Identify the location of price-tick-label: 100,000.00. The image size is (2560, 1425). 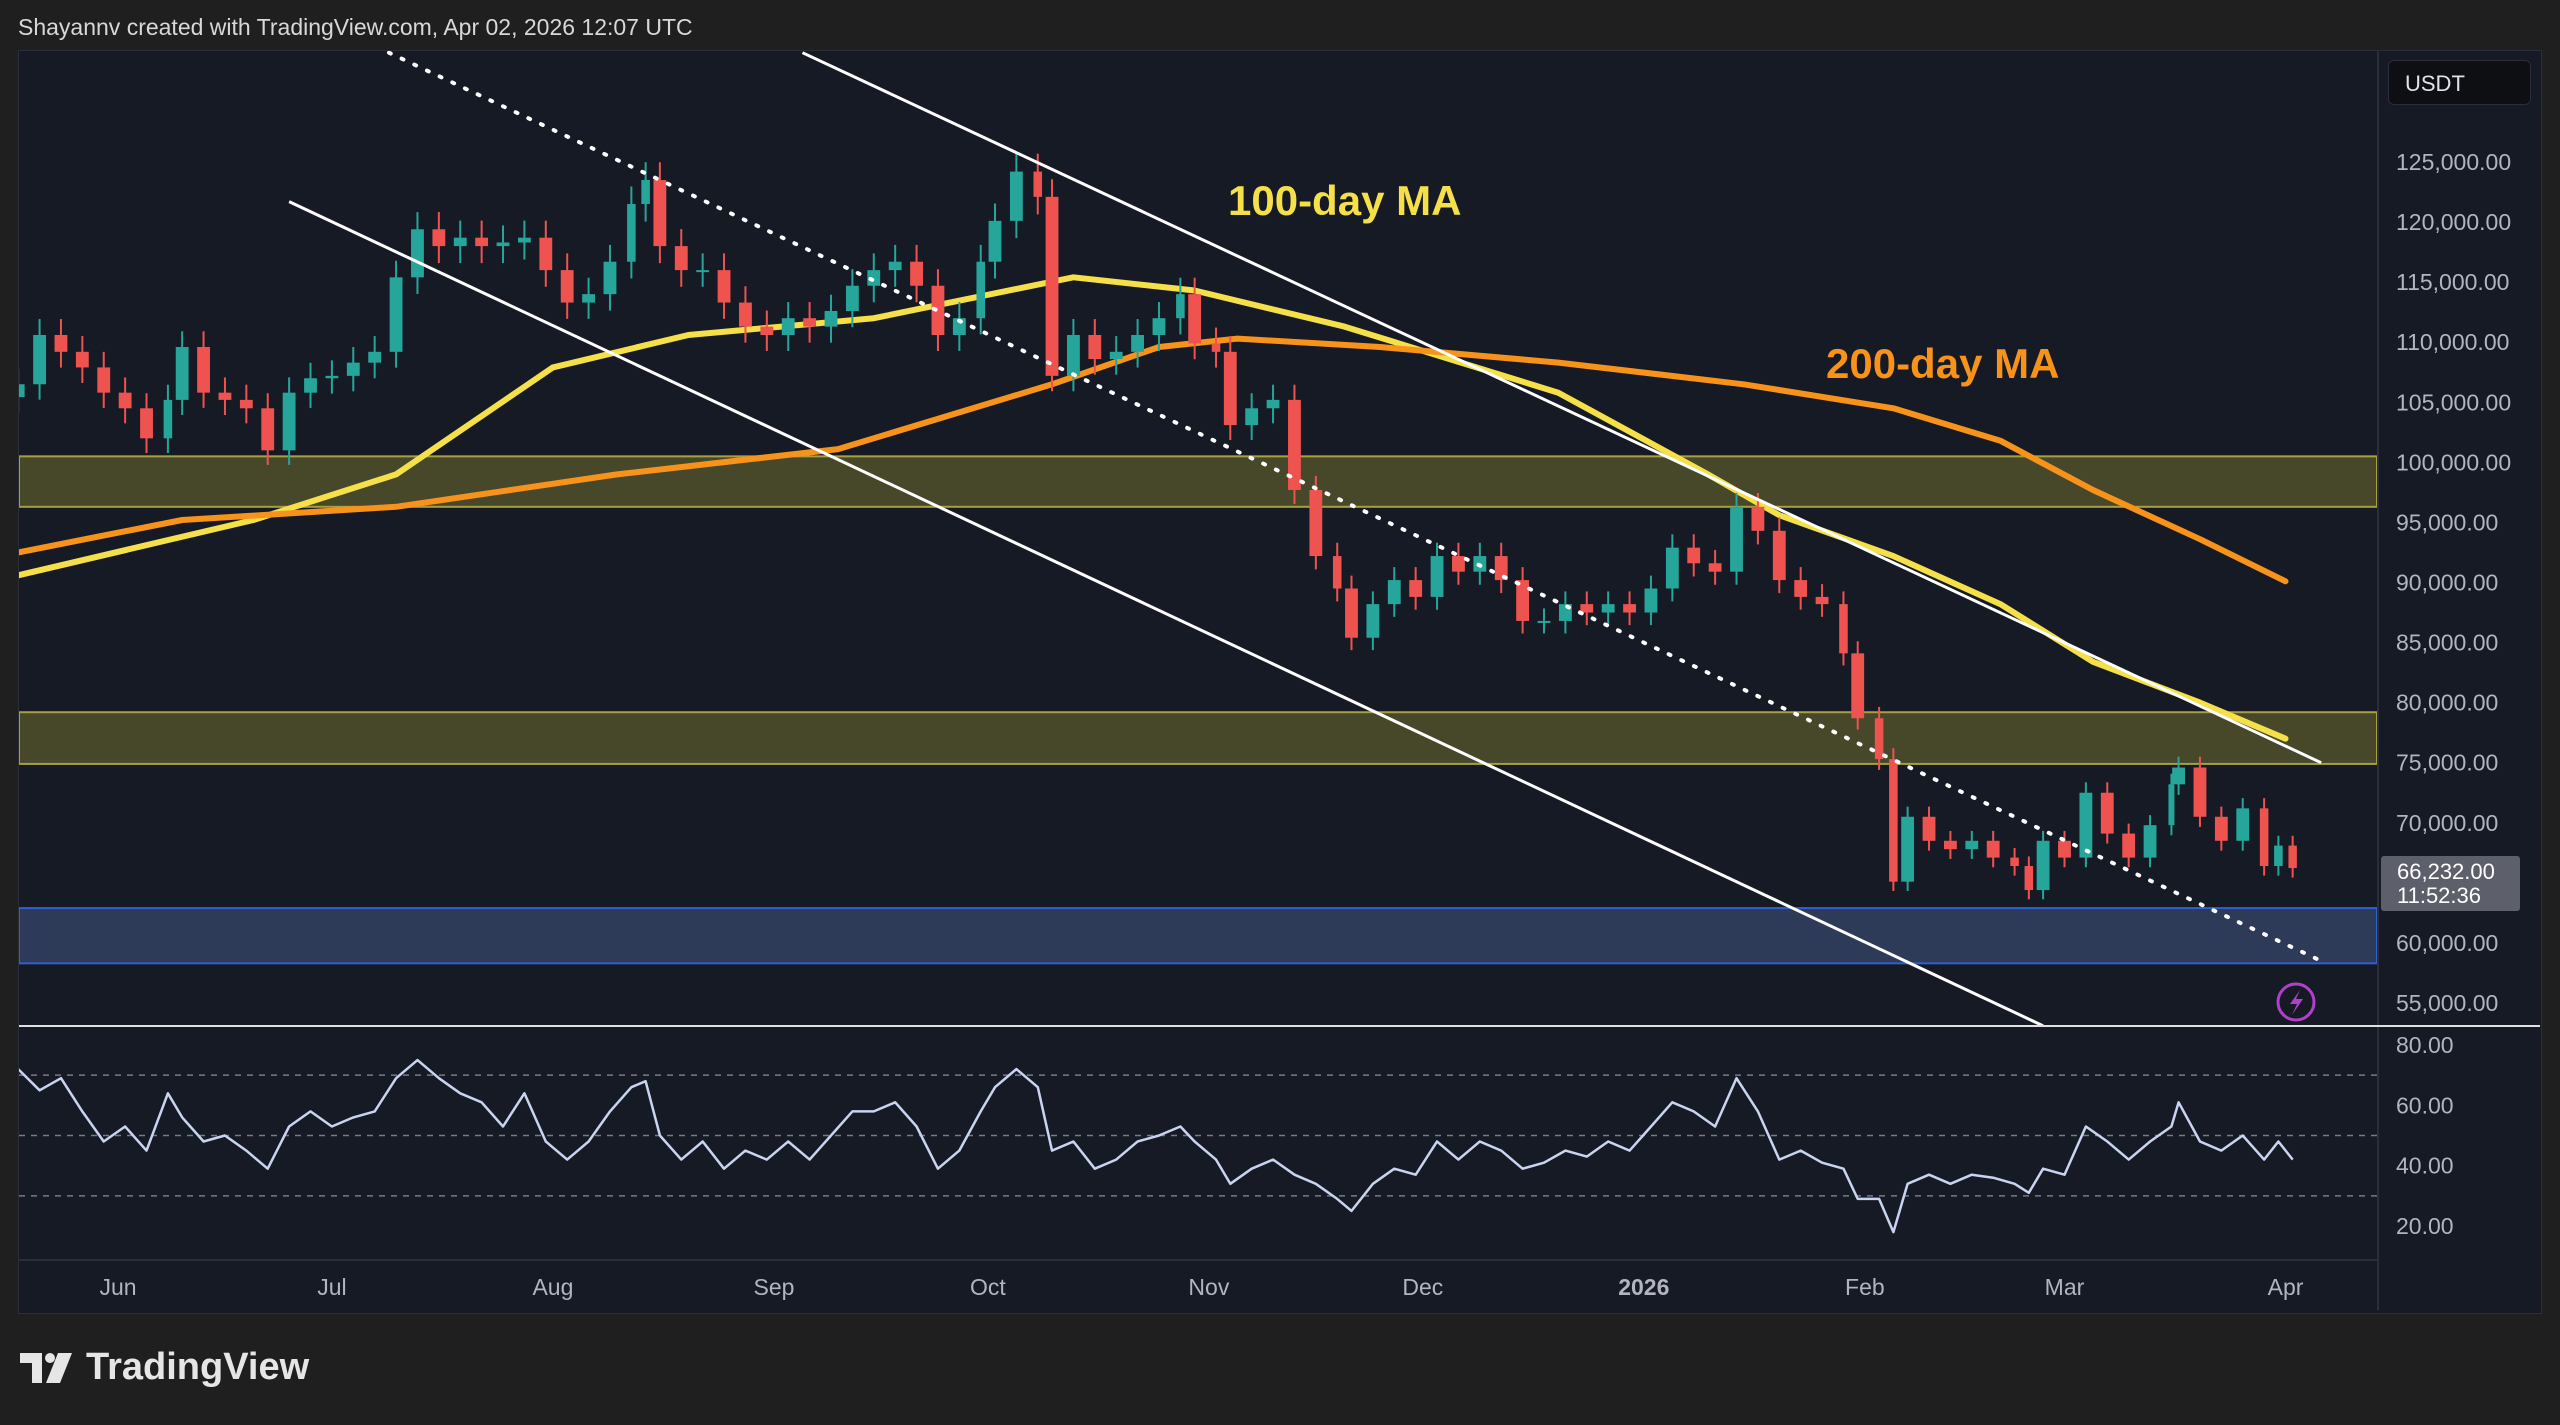
(2453, 462).